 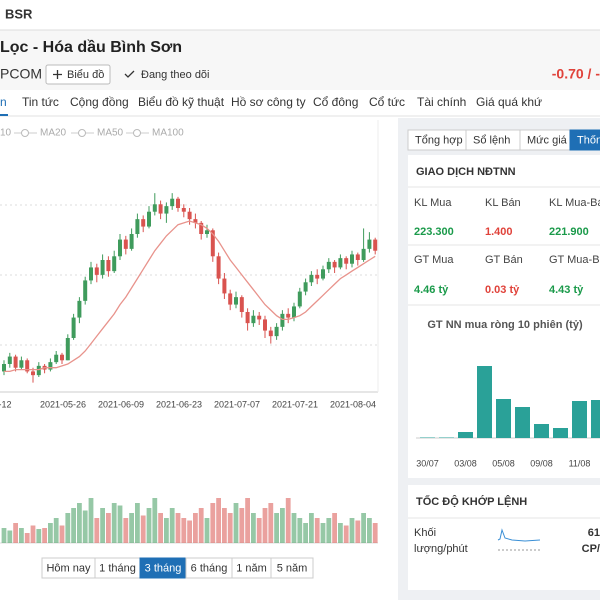 What do you see at coordinates (163, 568) in the screenshot?
I see `range-label: 3 tháng` at bounding box center [163, 568].